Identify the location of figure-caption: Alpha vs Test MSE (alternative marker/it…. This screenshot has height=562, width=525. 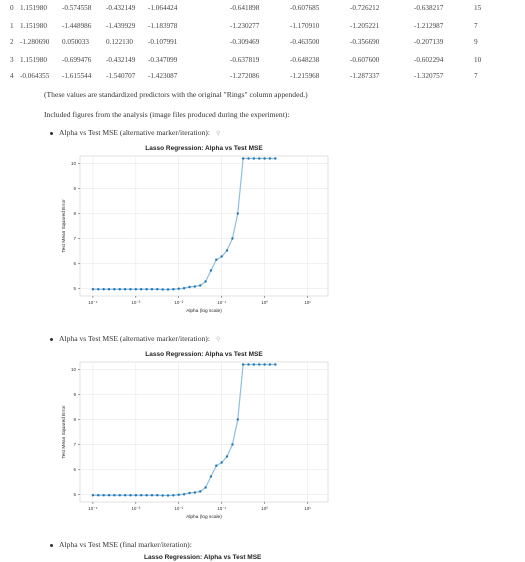
(134, 132).